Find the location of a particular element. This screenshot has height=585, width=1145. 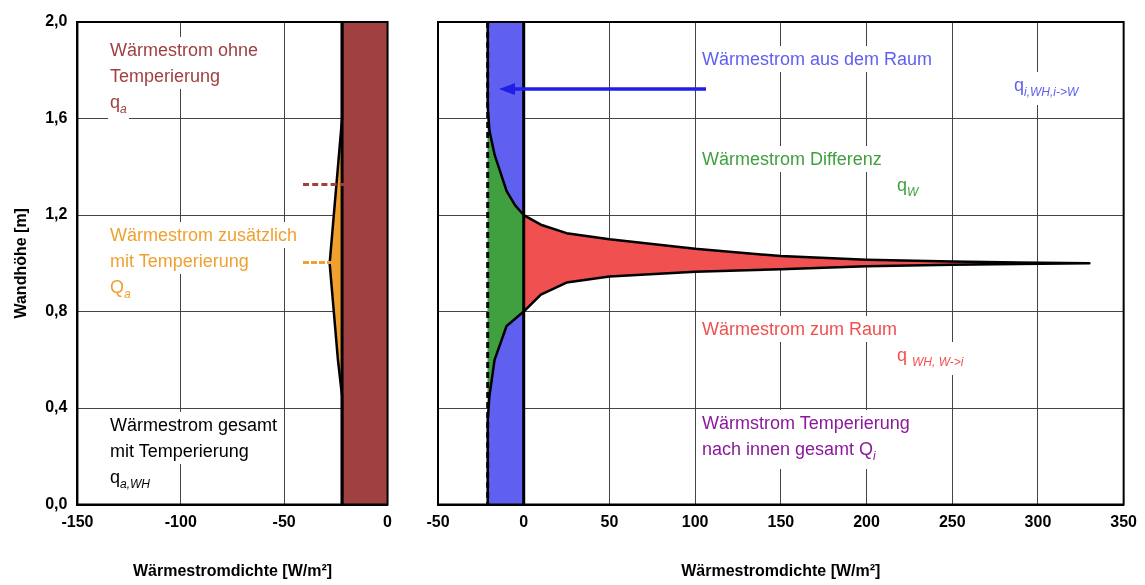

text: Wärmestrom Differenz q$_{W}$ is located at coordinates (810, 174).